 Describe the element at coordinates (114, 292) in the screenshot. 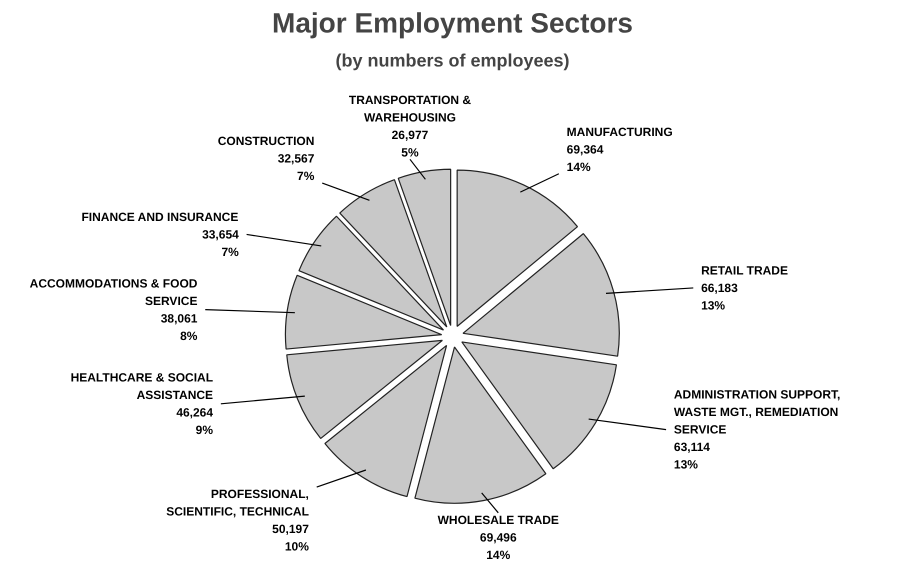

I see `slice-label: ACCOMMODATIONS & FOOD SERVICE` at that location.